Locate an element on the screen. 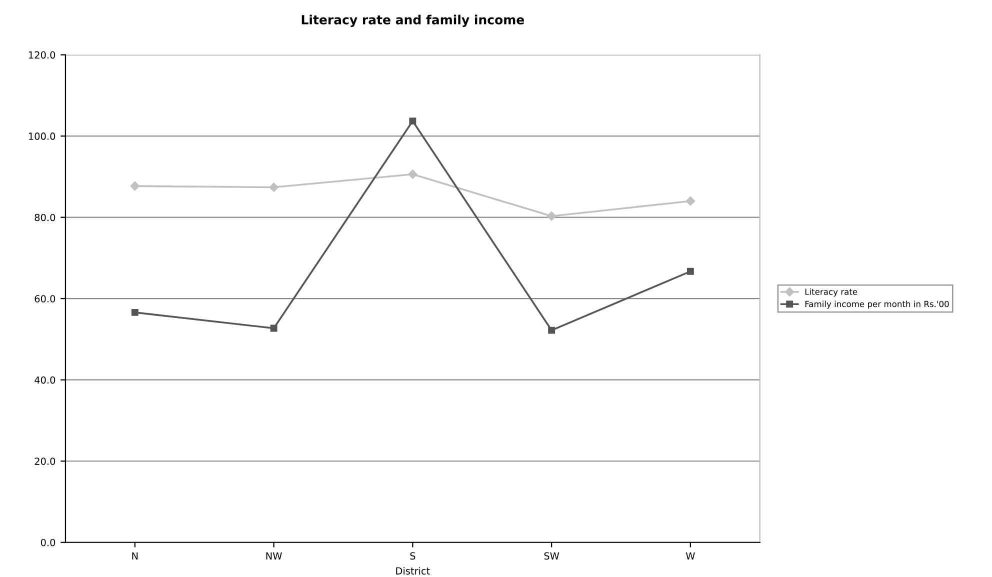 The image size is (992, 577). y-tick-label: 100.0 is located at coordinates (42, 136).